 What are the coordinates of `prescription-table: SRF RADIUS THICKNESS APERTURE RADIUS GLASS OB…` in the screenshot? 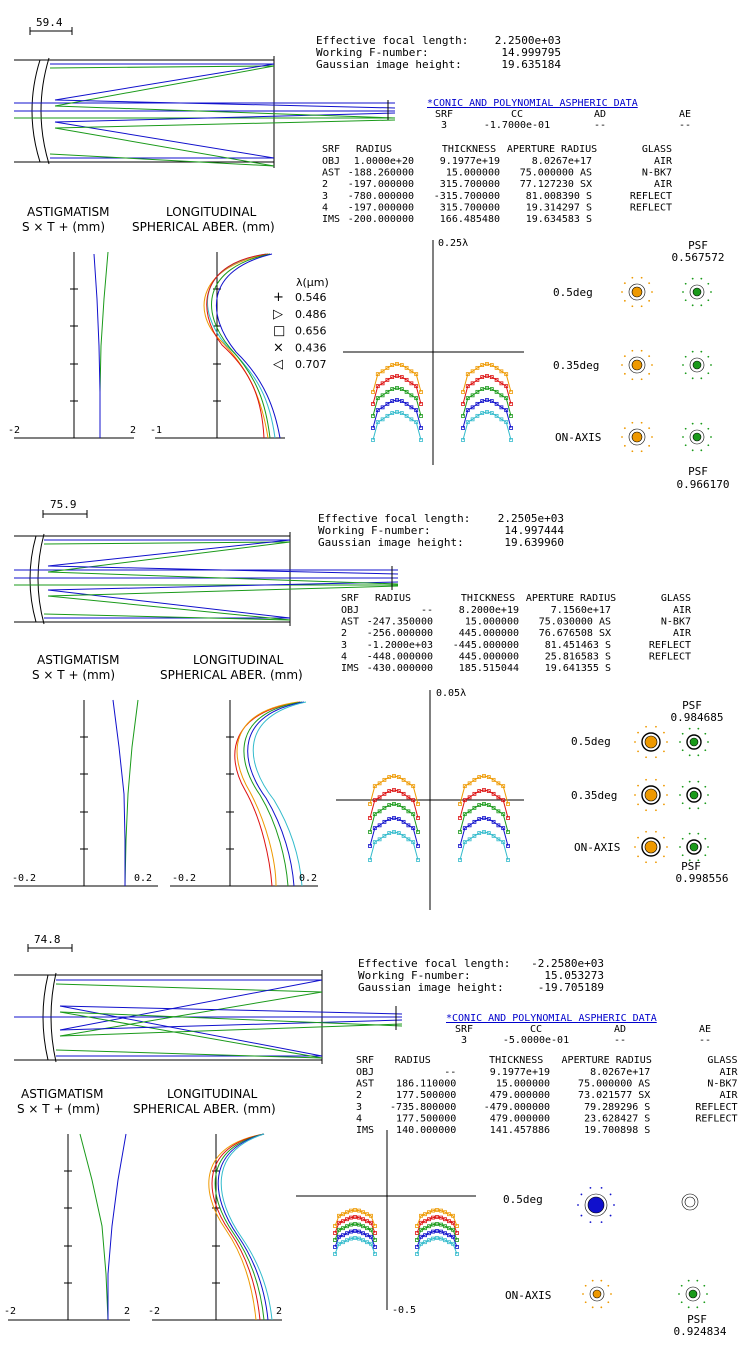 It's located at (497, 184).